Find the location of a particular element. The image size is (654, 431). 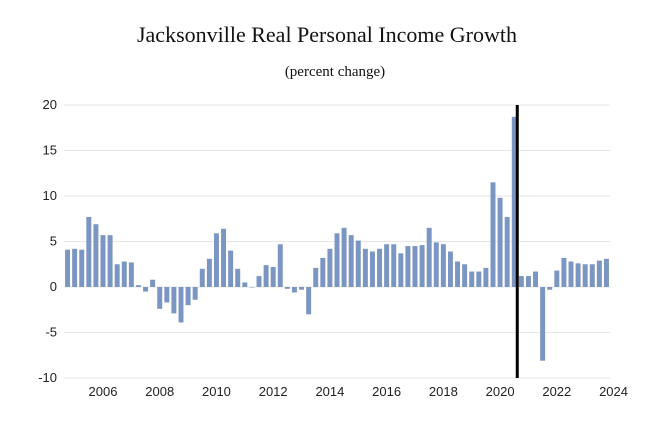

x-tick-label: 2020 is located at coordinates (500, 391).